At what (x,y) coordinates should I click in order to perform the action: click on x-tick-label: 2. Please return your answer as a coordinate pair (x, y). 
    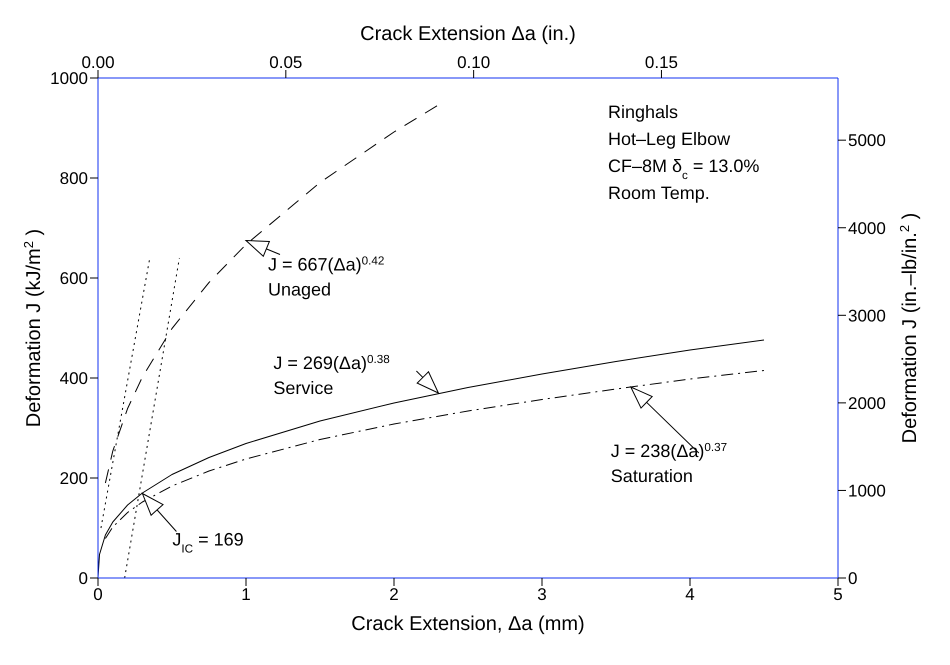
    Looking at the image, I should click on (394, 594).